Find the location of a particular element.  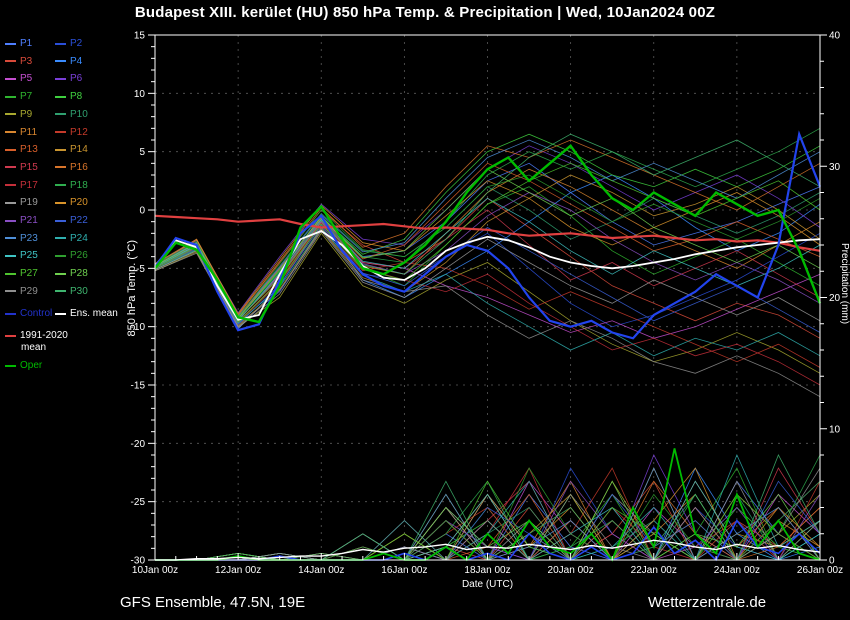

legend-item-p16: P16 is located at coordinates (71, 167).